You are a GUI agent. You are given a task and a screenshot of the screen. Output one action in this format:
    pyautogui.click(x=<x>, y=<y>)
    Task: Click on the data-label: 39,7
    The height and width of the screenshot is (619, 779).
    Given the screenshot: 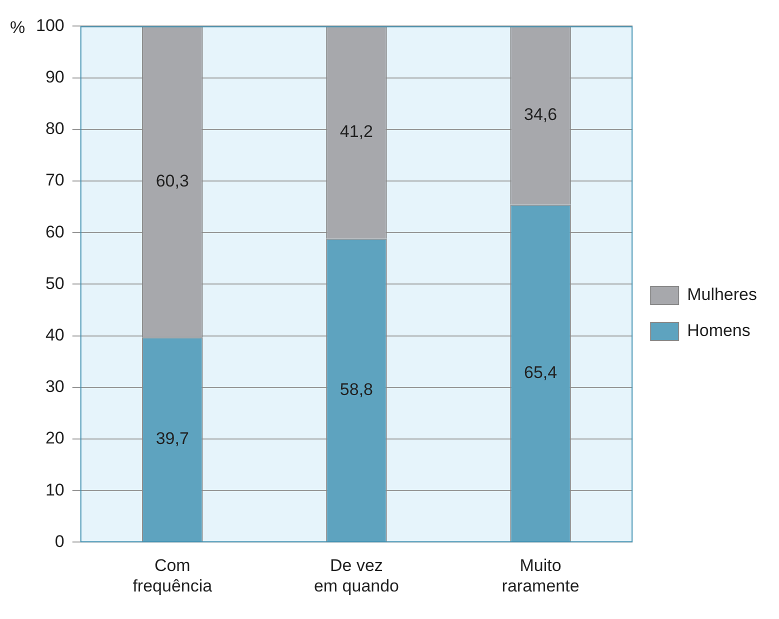 What is the action you would take?
    pyautogui.click(x=172, y=438)
    